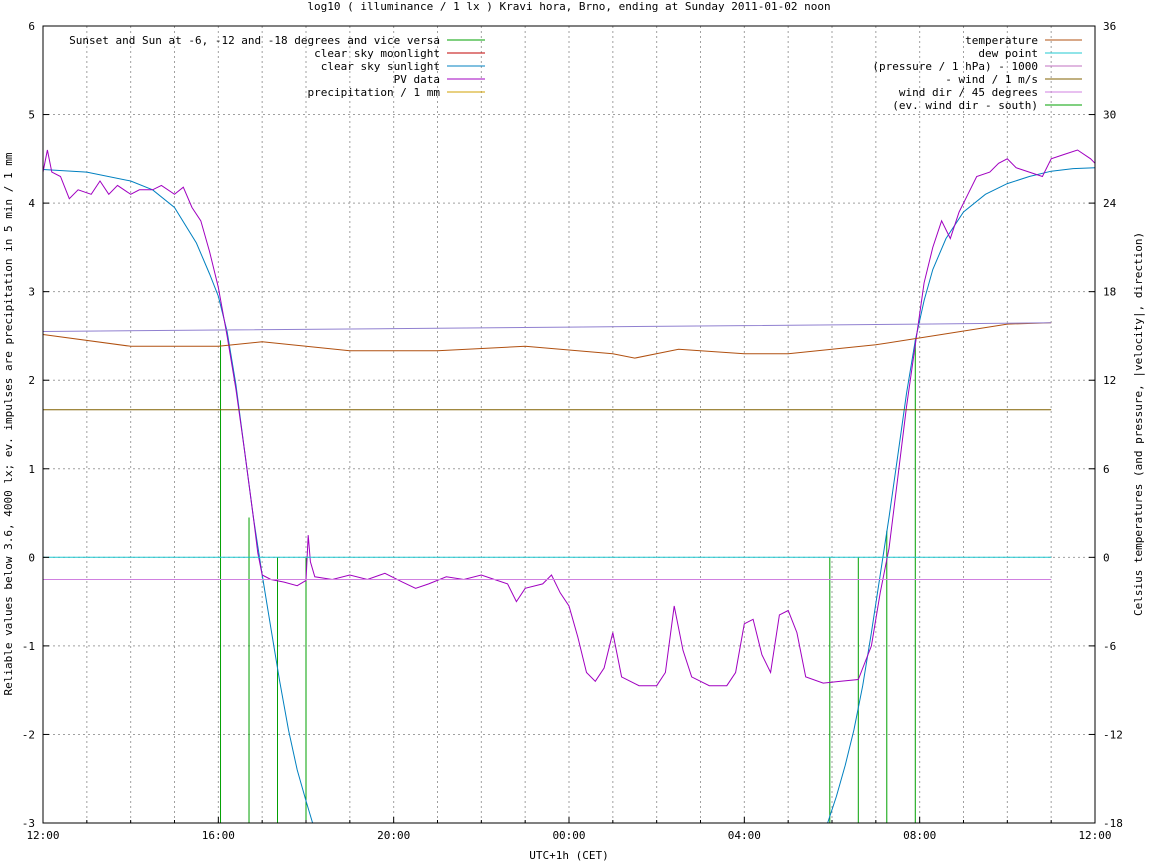 This screenshot has width=1151, height=863. I want to click on y-right-tick-label: -12, so click(1113, 734).